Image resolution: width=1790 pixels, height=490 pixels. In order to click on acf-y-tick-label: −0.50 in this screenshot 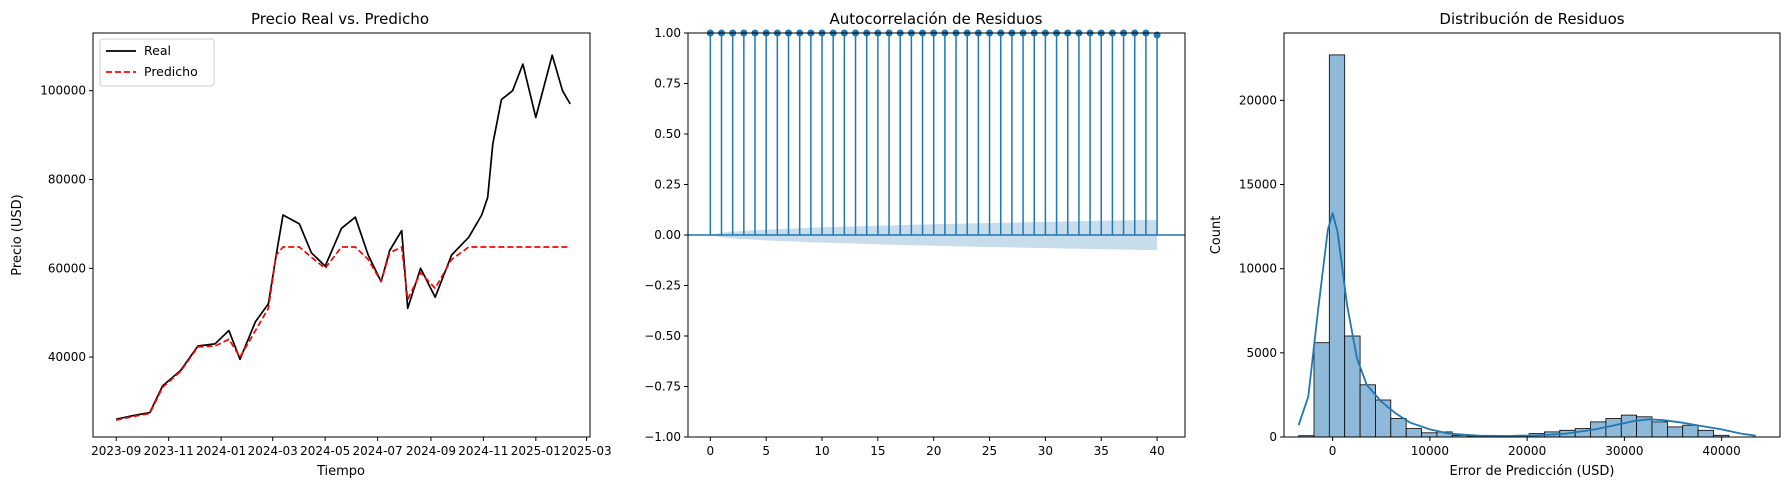, I will do `click(662, 336)`.